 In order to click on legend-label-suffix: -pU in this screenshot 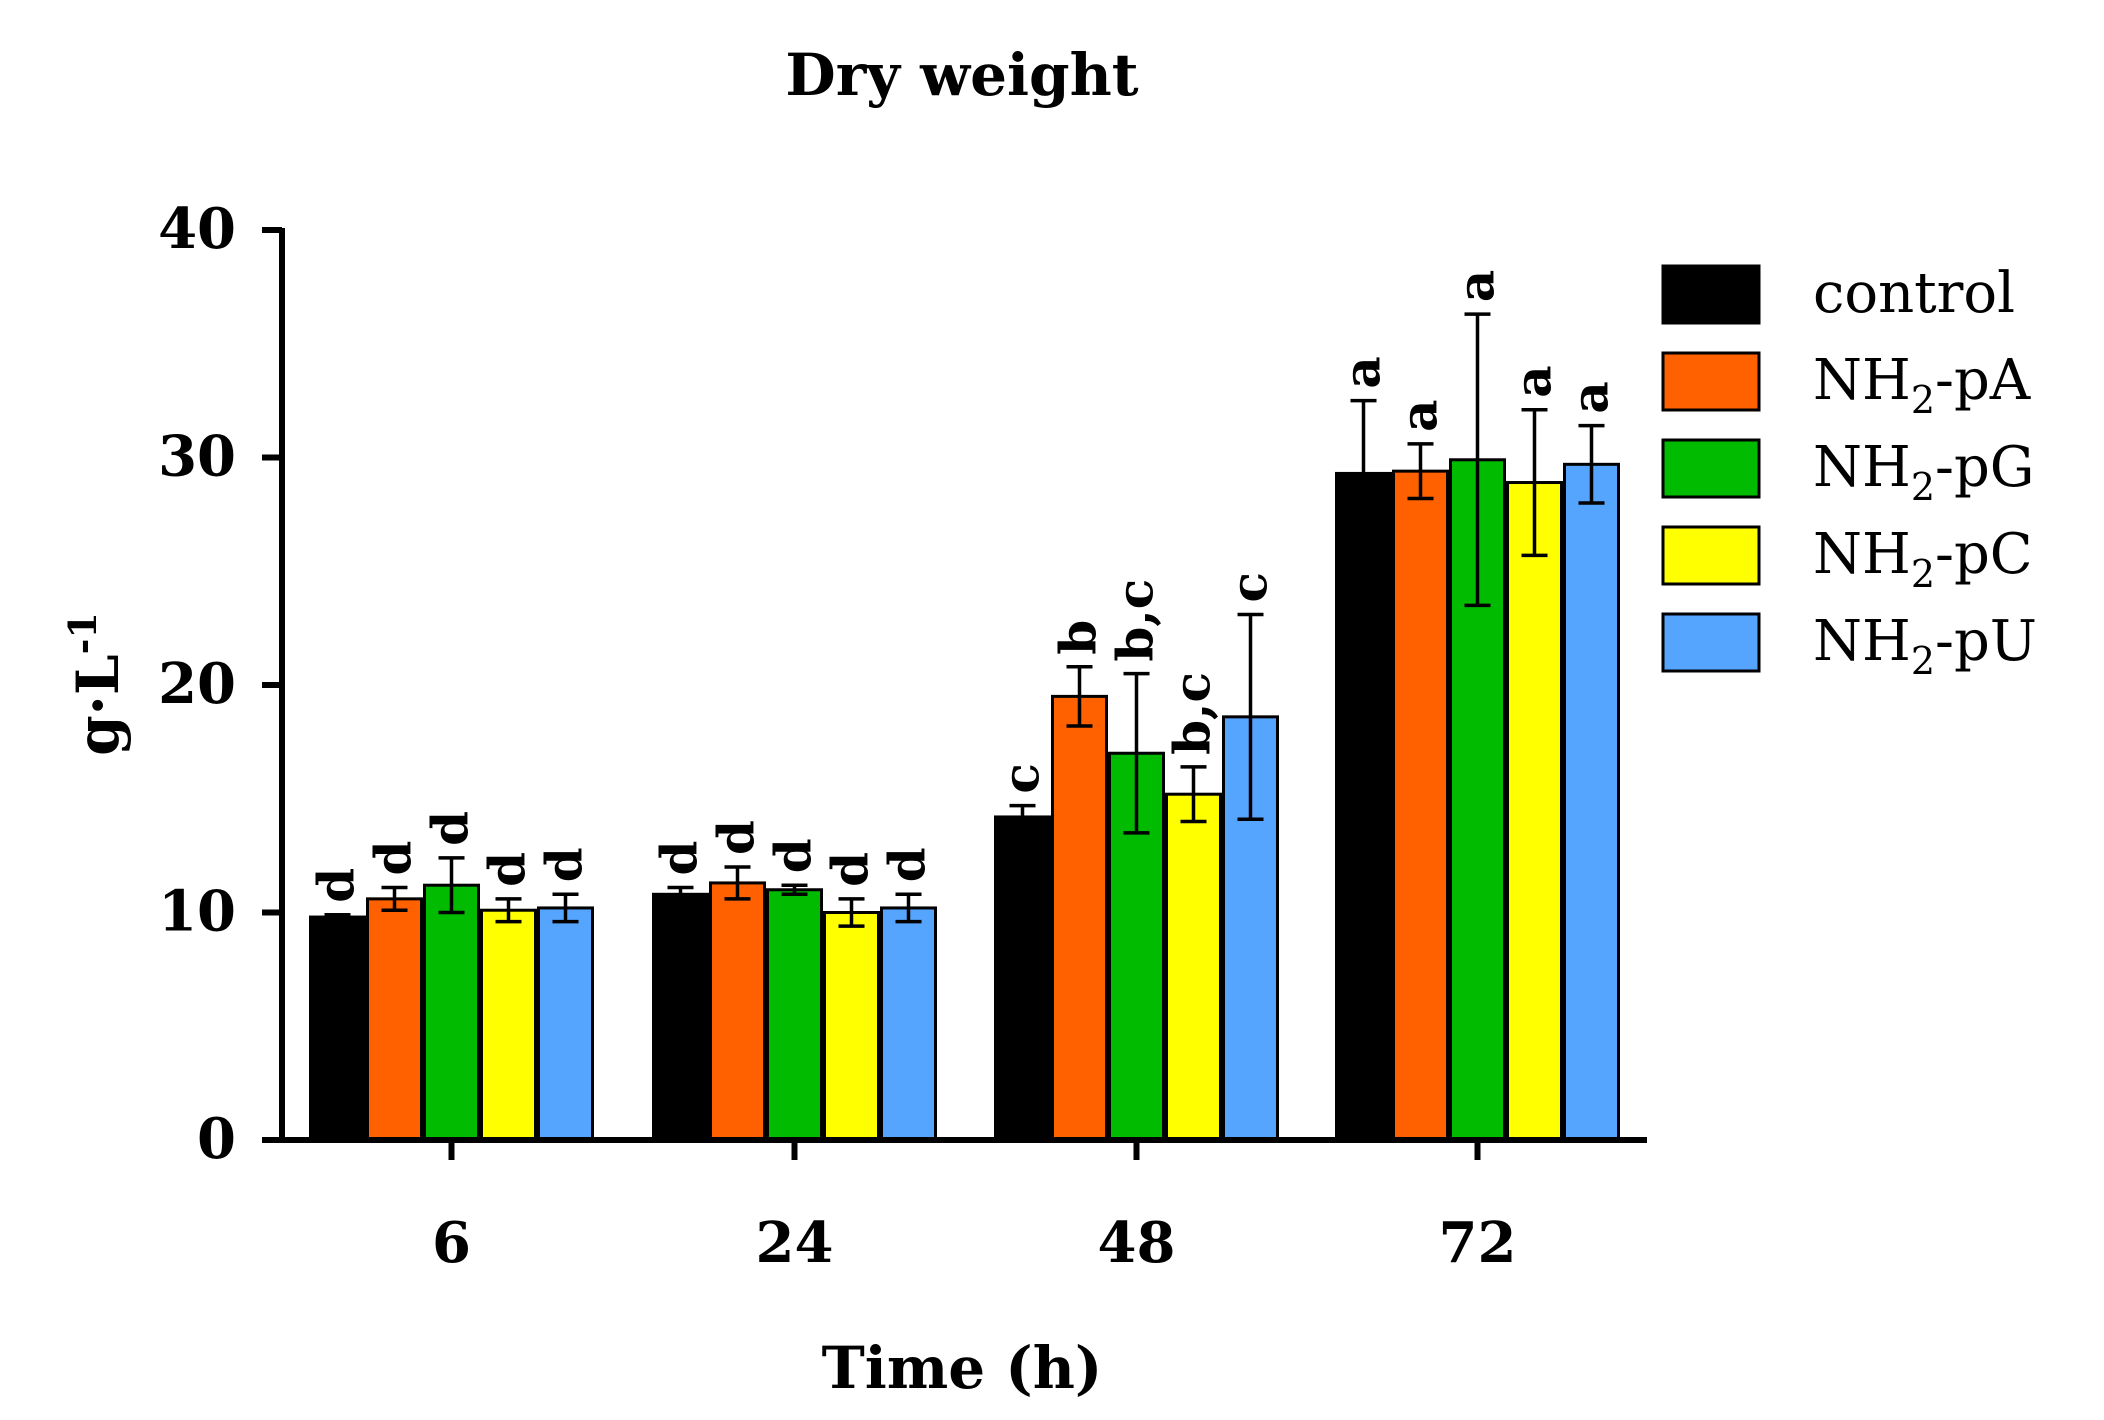, I will do `click(1986, 641)`.